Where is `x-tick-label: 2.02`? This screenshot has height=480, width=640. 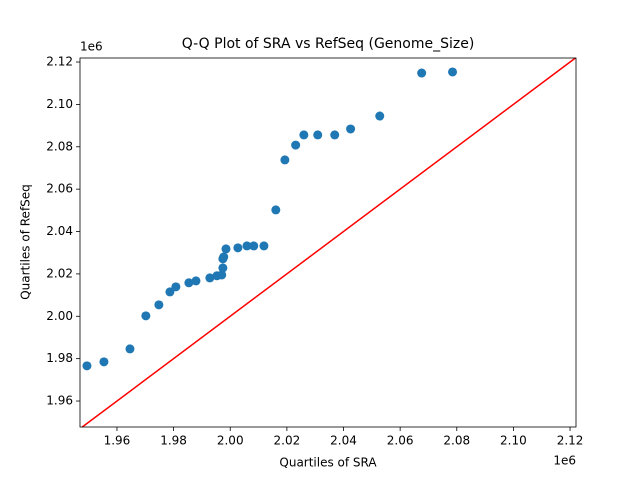
x-tick-label: 2.02 is located at coordinates (287, 441).